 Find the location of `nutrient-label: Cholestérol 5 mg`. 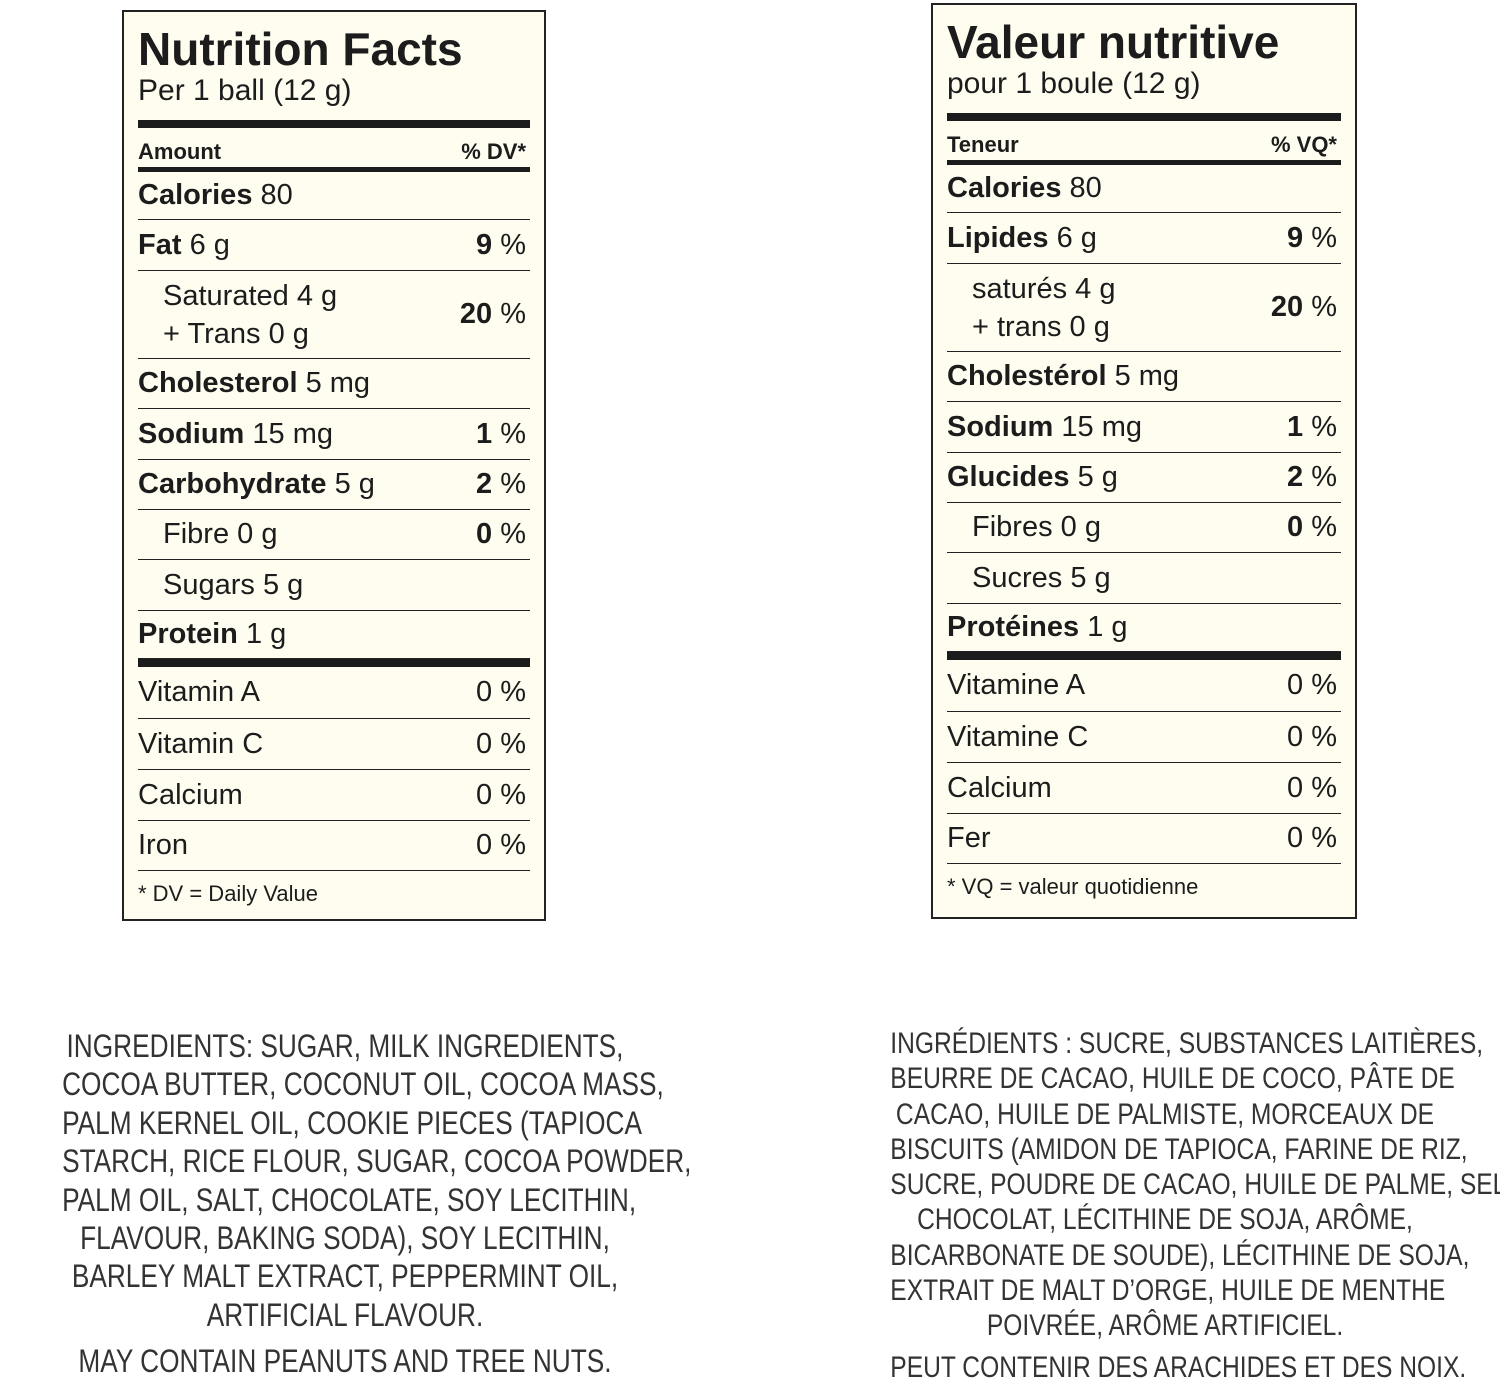

nutrient-label: Cholestérol 5 mg is located at coordinates (1063, 376).